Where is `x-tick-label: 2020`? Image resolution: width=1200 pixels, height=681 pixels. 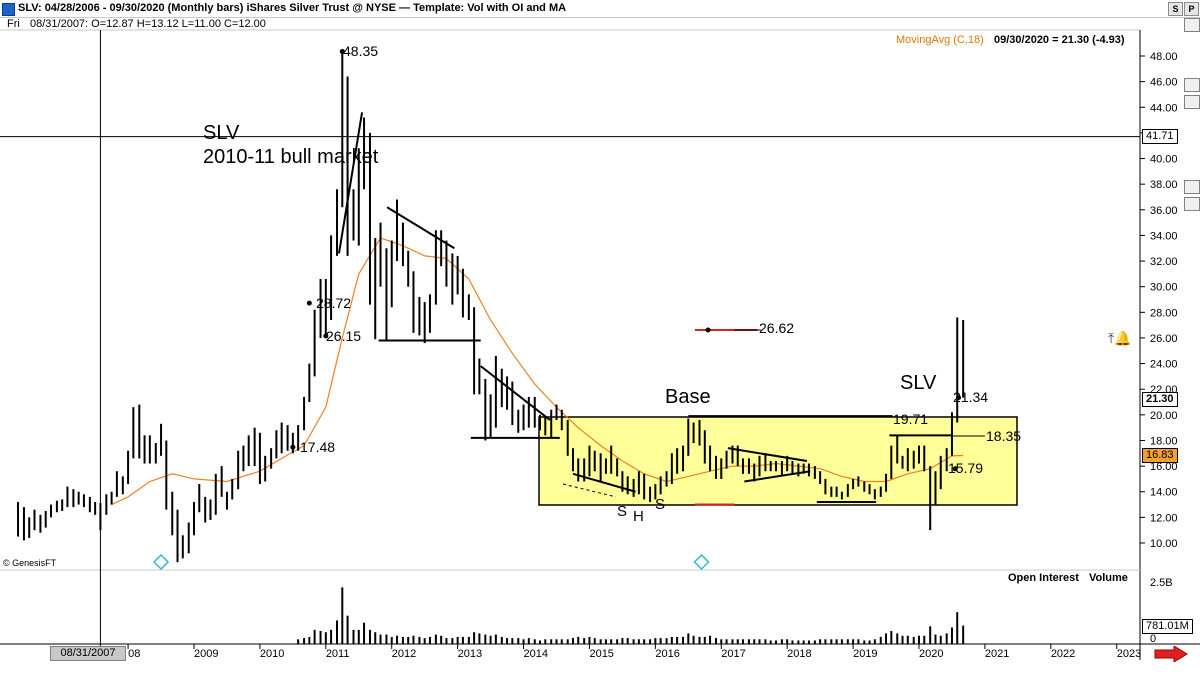 x-tick-label: 2020 is located at coordinates (931, 654).